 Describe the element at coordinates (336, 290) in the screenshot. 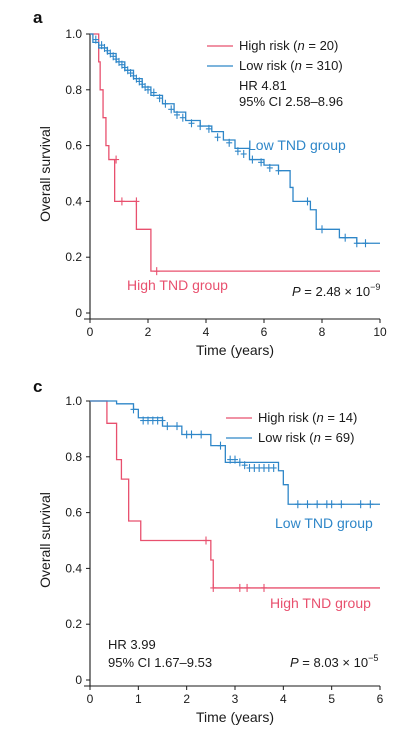

I see `panel-a-p-value: P = 2.48 × 10−9` at that location.